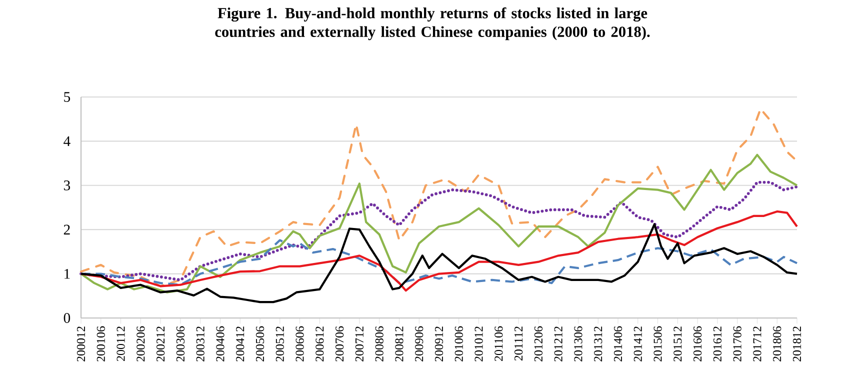 This screenshot has width=865, height=368. Describe the element at coordinates (737, 344) in the screenshot. I see `x-tick-label: 201706` at that location.